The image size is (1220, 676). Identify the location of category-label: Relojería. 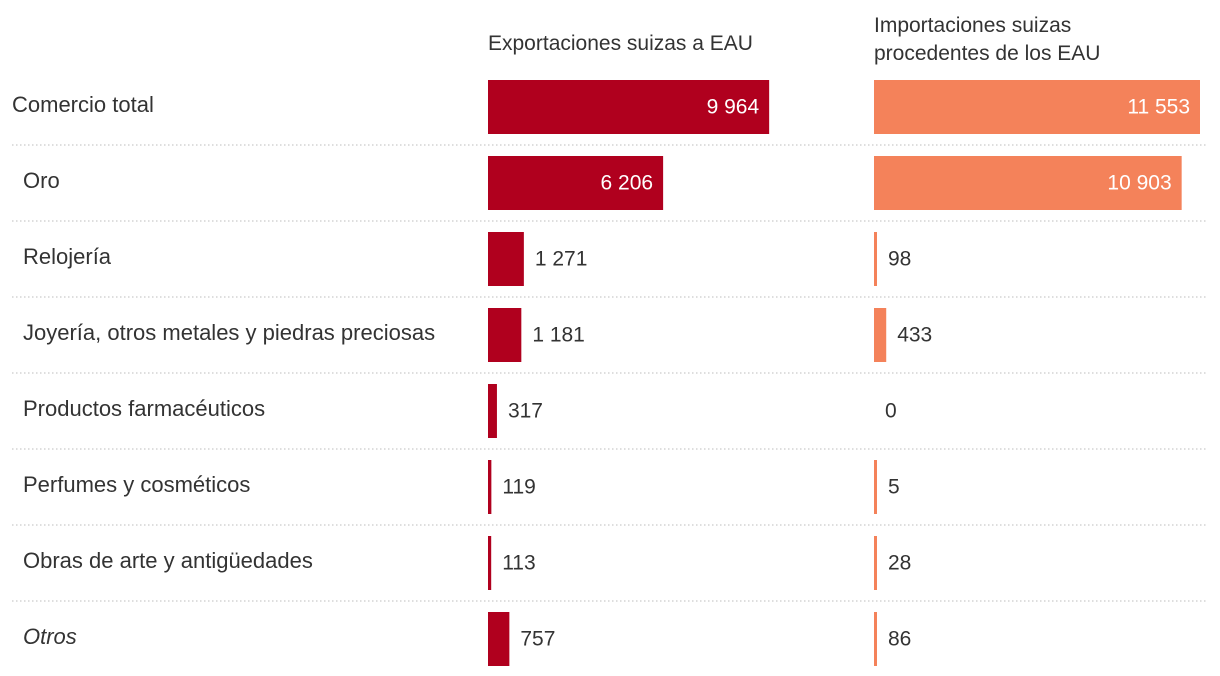
(67, 256).